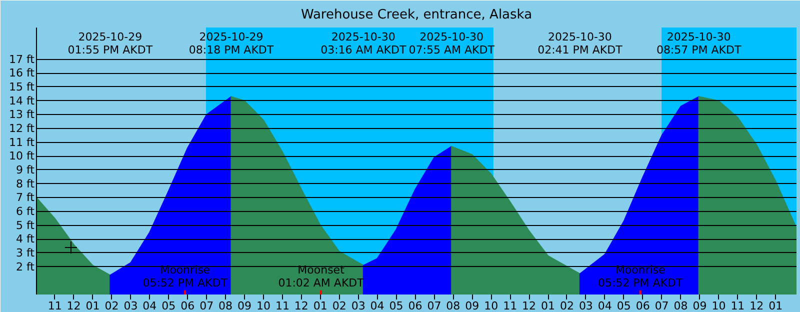  Describe the element at coordinates (416, 15) in the screenshot. I see `chart-title: Warehouse Creek, entrance, Alaska` at that location.